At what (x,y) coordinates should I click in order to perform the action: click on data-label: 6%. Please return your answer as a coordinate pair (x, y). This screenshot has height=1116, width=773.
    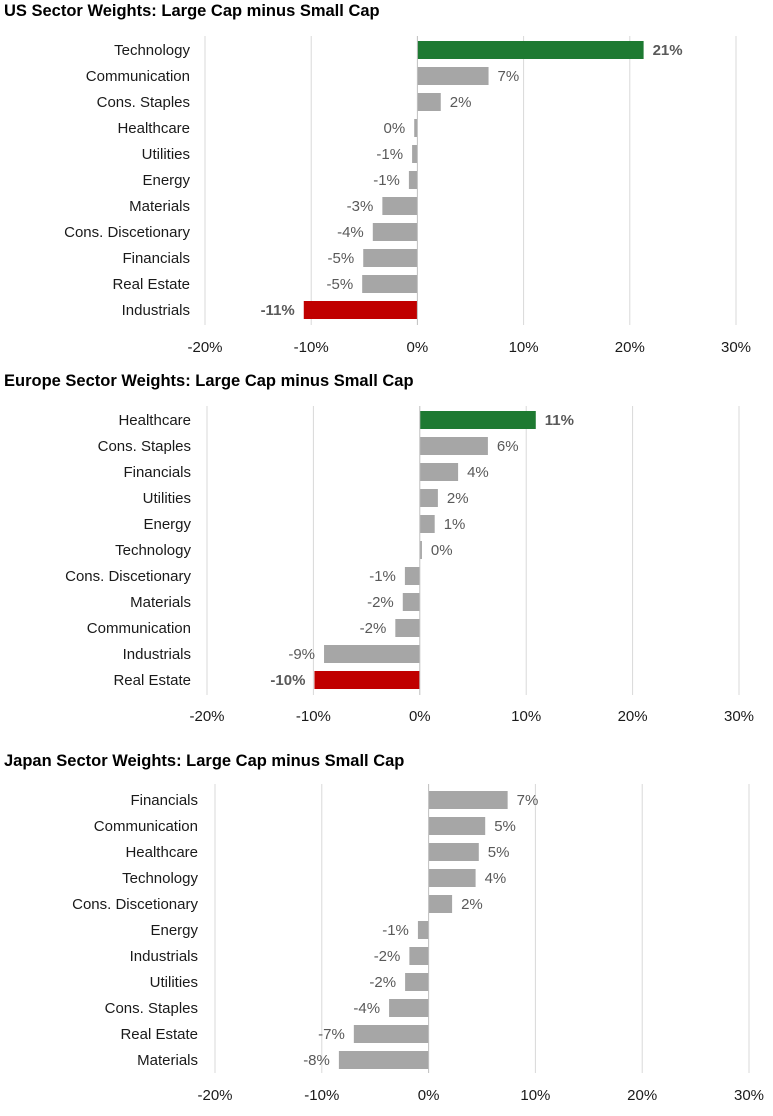
    Looking at the image, I should click on (508, 446).